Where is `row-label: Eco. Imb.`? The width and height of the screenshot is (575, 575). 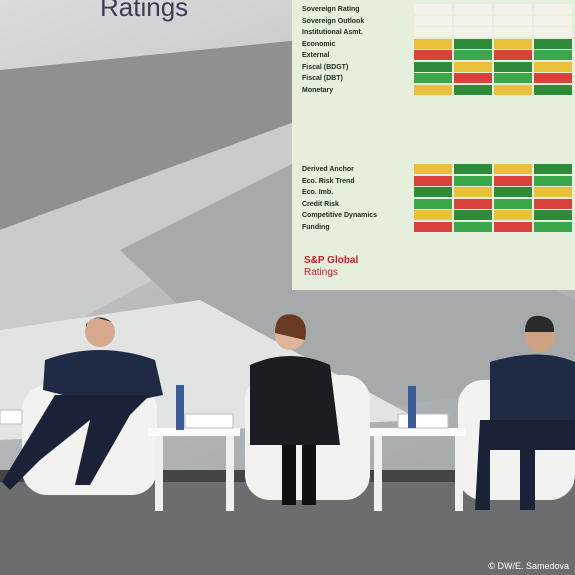 row-label: Eco. Imb. is located at coordinates (318, 192).